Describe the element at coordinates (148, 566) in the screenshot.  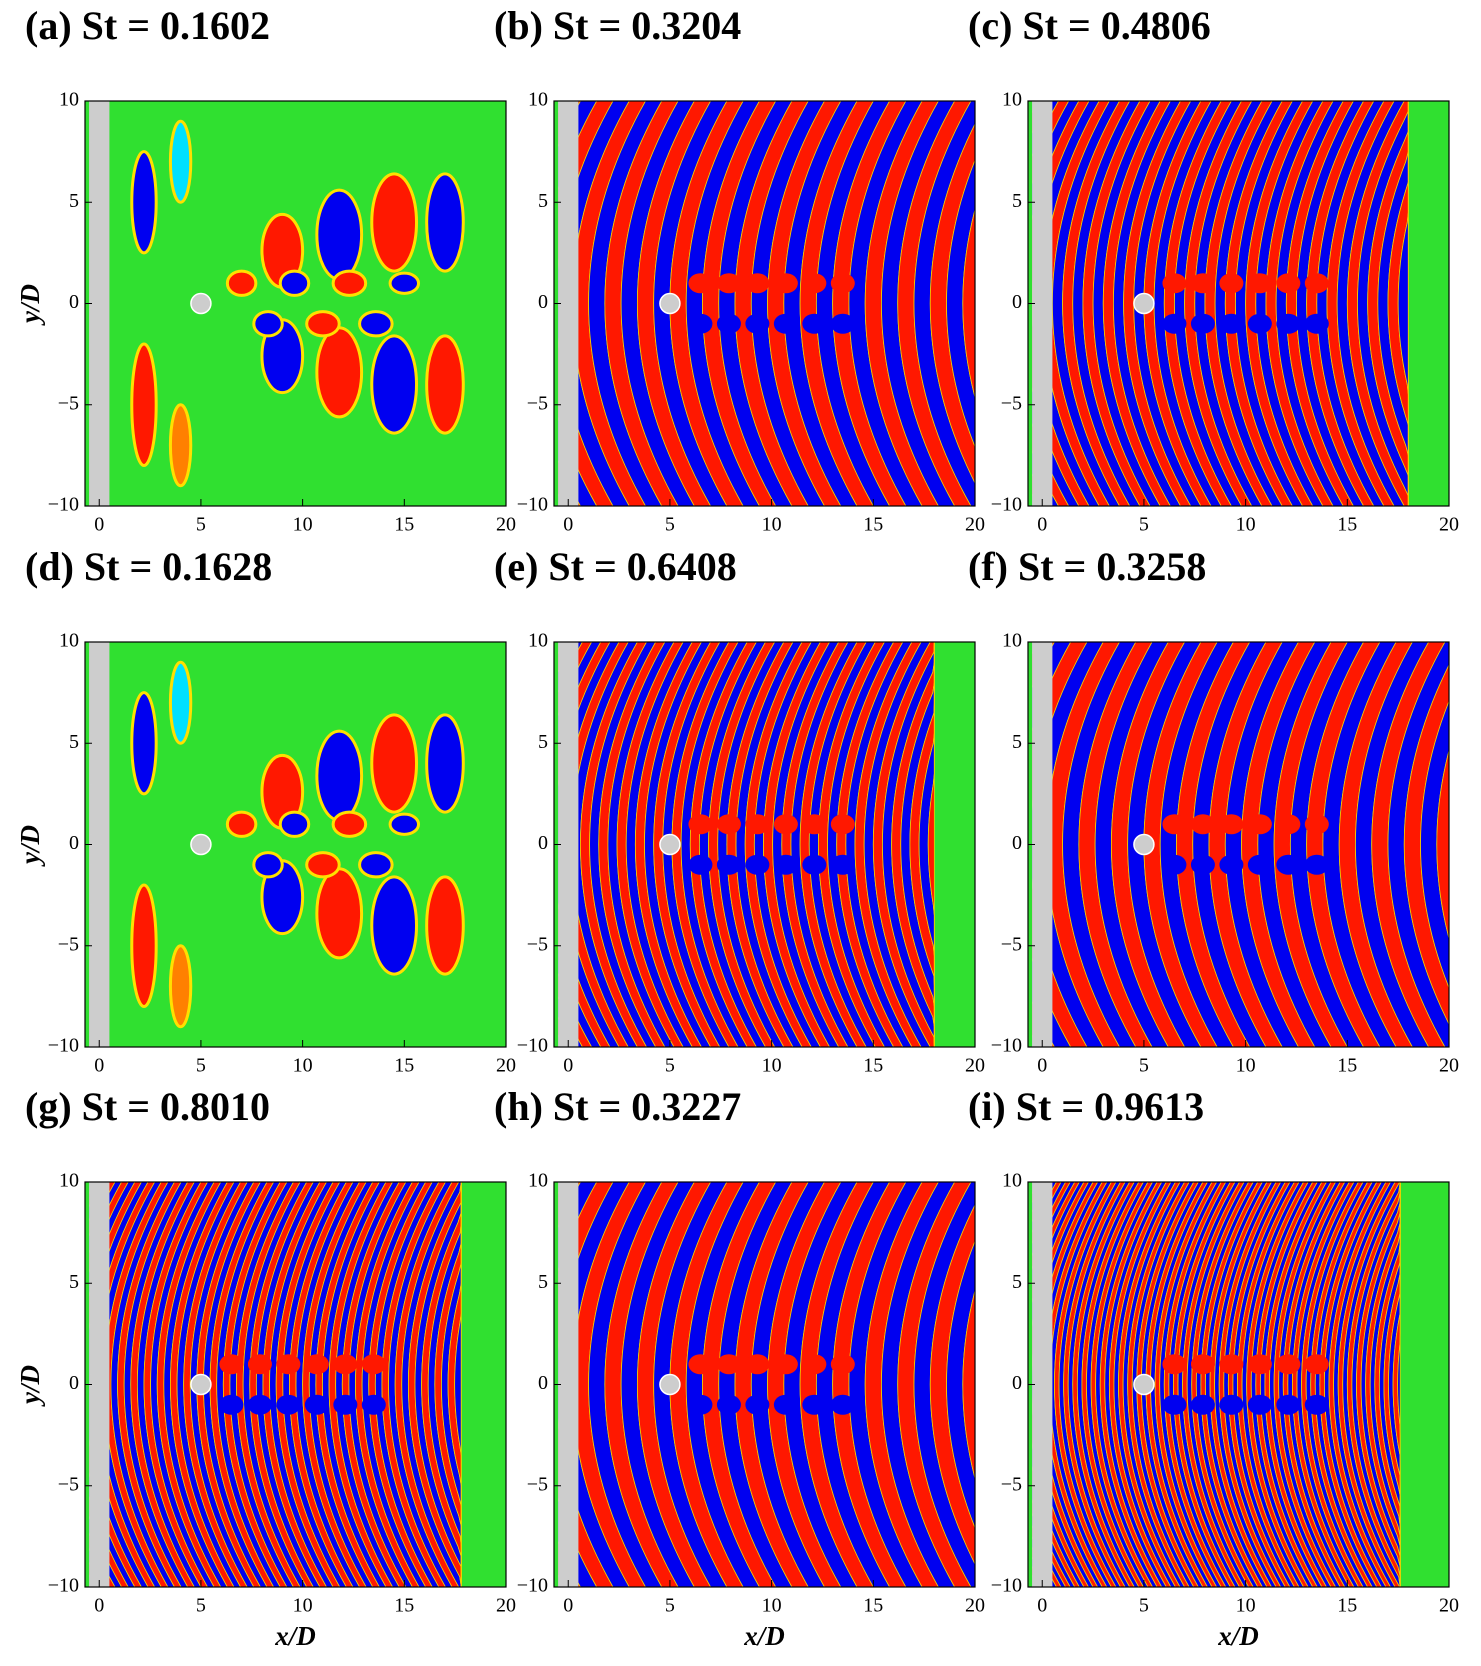
I see `panel-title: (d) St = 0.1628` at that location.